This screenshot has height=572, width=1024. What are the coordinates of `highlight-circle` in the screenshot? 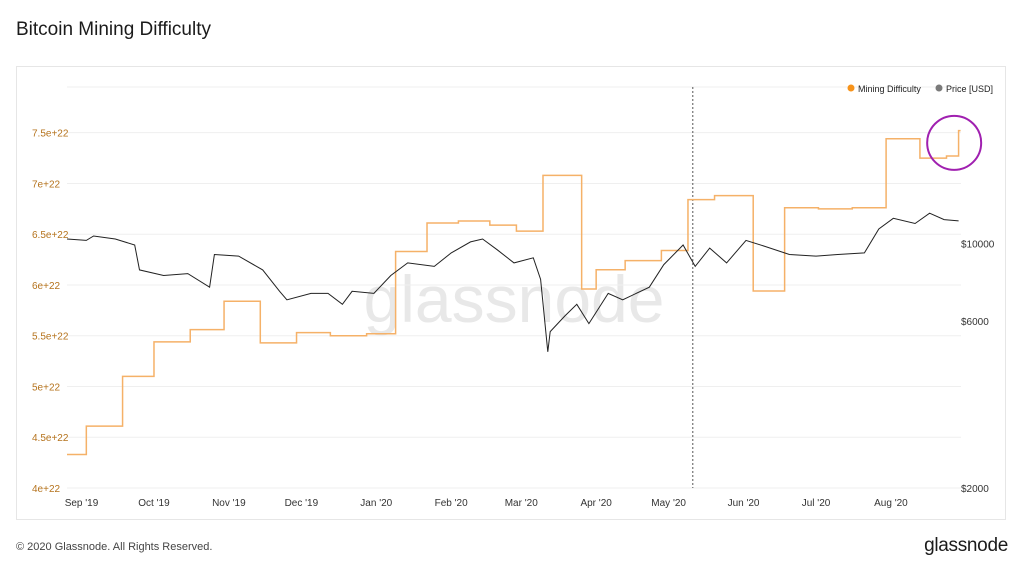 It's located at (954, 142).